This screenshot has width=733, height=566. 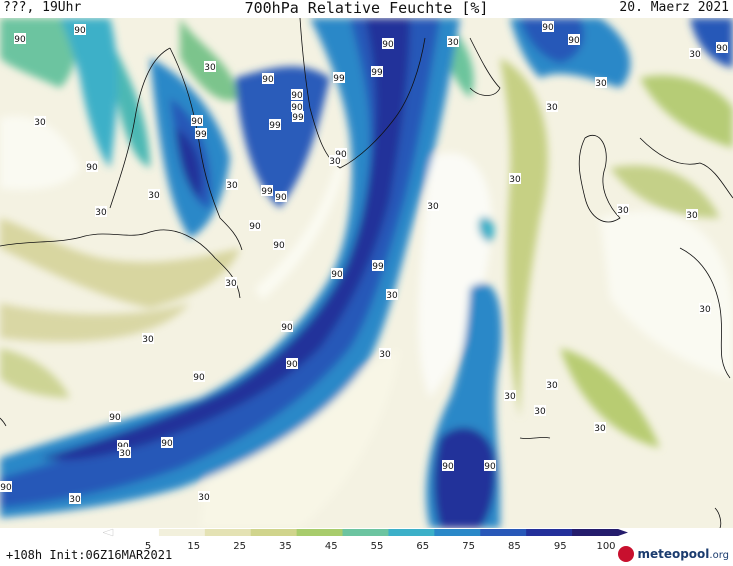 What do you see at coordinates (560, 545) in the screenshot?
I see `colorbar-tick-label: 95` at bounding box center [560, 545].